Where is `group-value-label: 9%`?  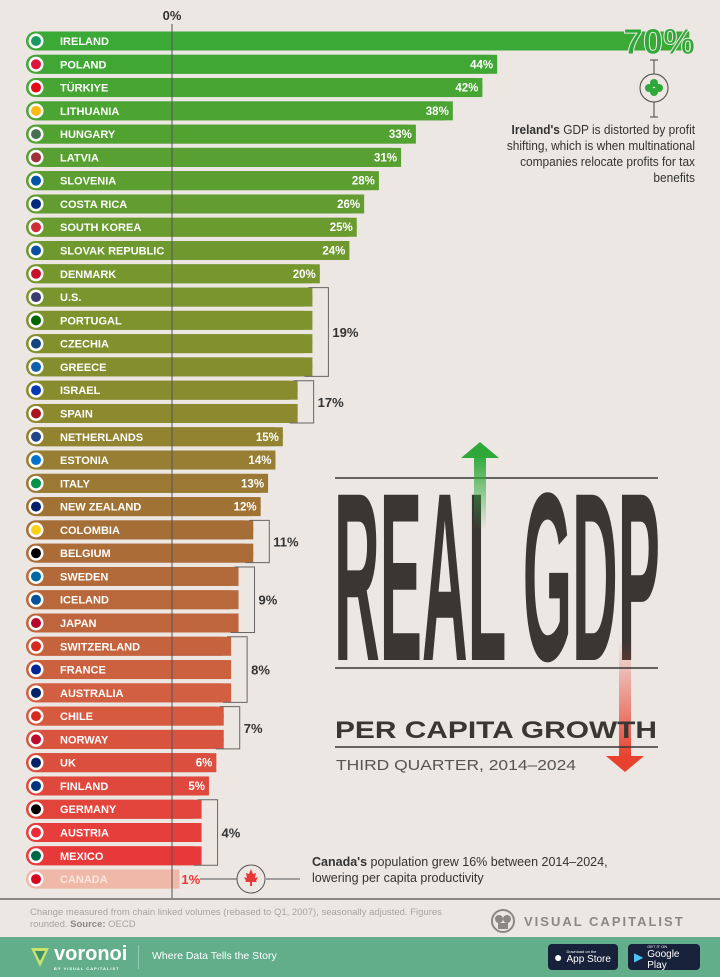
group-value-label: 9% is located at coordinates (268, 600).